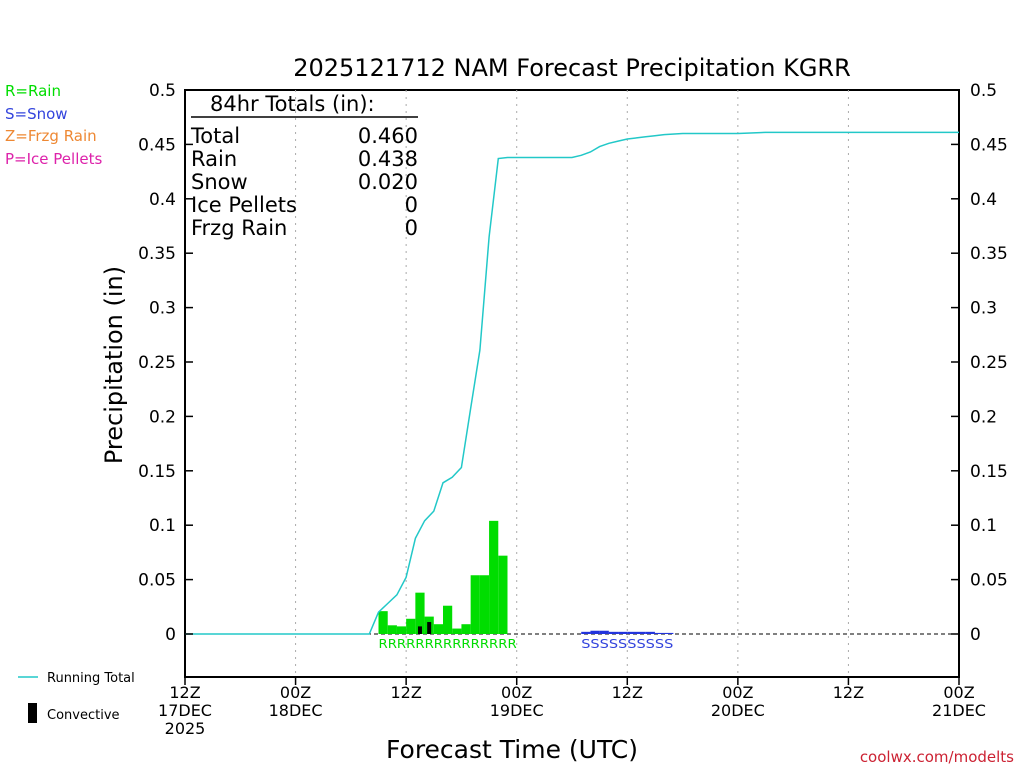  What do you see at coordinates (157, 363) in the screenshot?
I see `y-tick-label-left-5: 0.25` at bounding box center [157, 363].